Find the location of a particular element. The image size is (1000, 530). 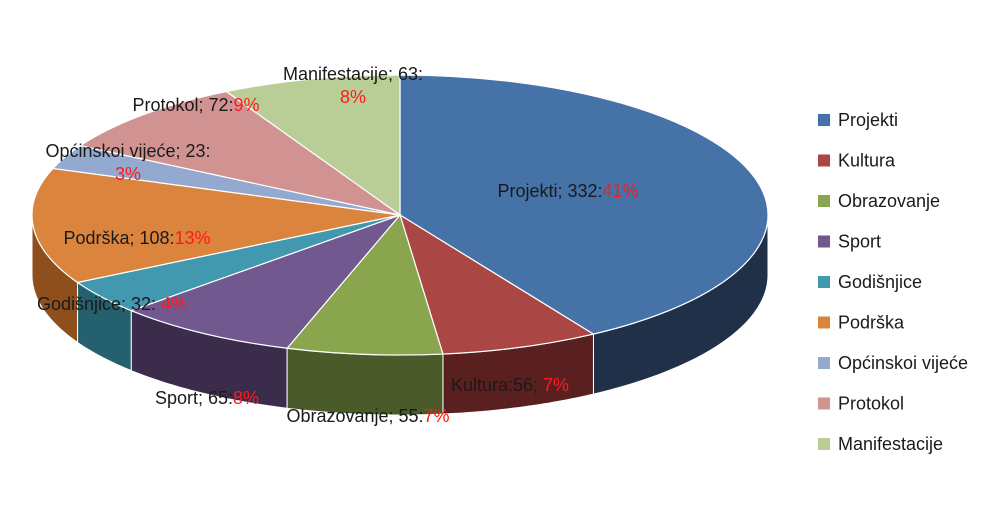

data-label-obrazovanje: Obrazovanje; 55:7% is located at coordinates (367, 416).